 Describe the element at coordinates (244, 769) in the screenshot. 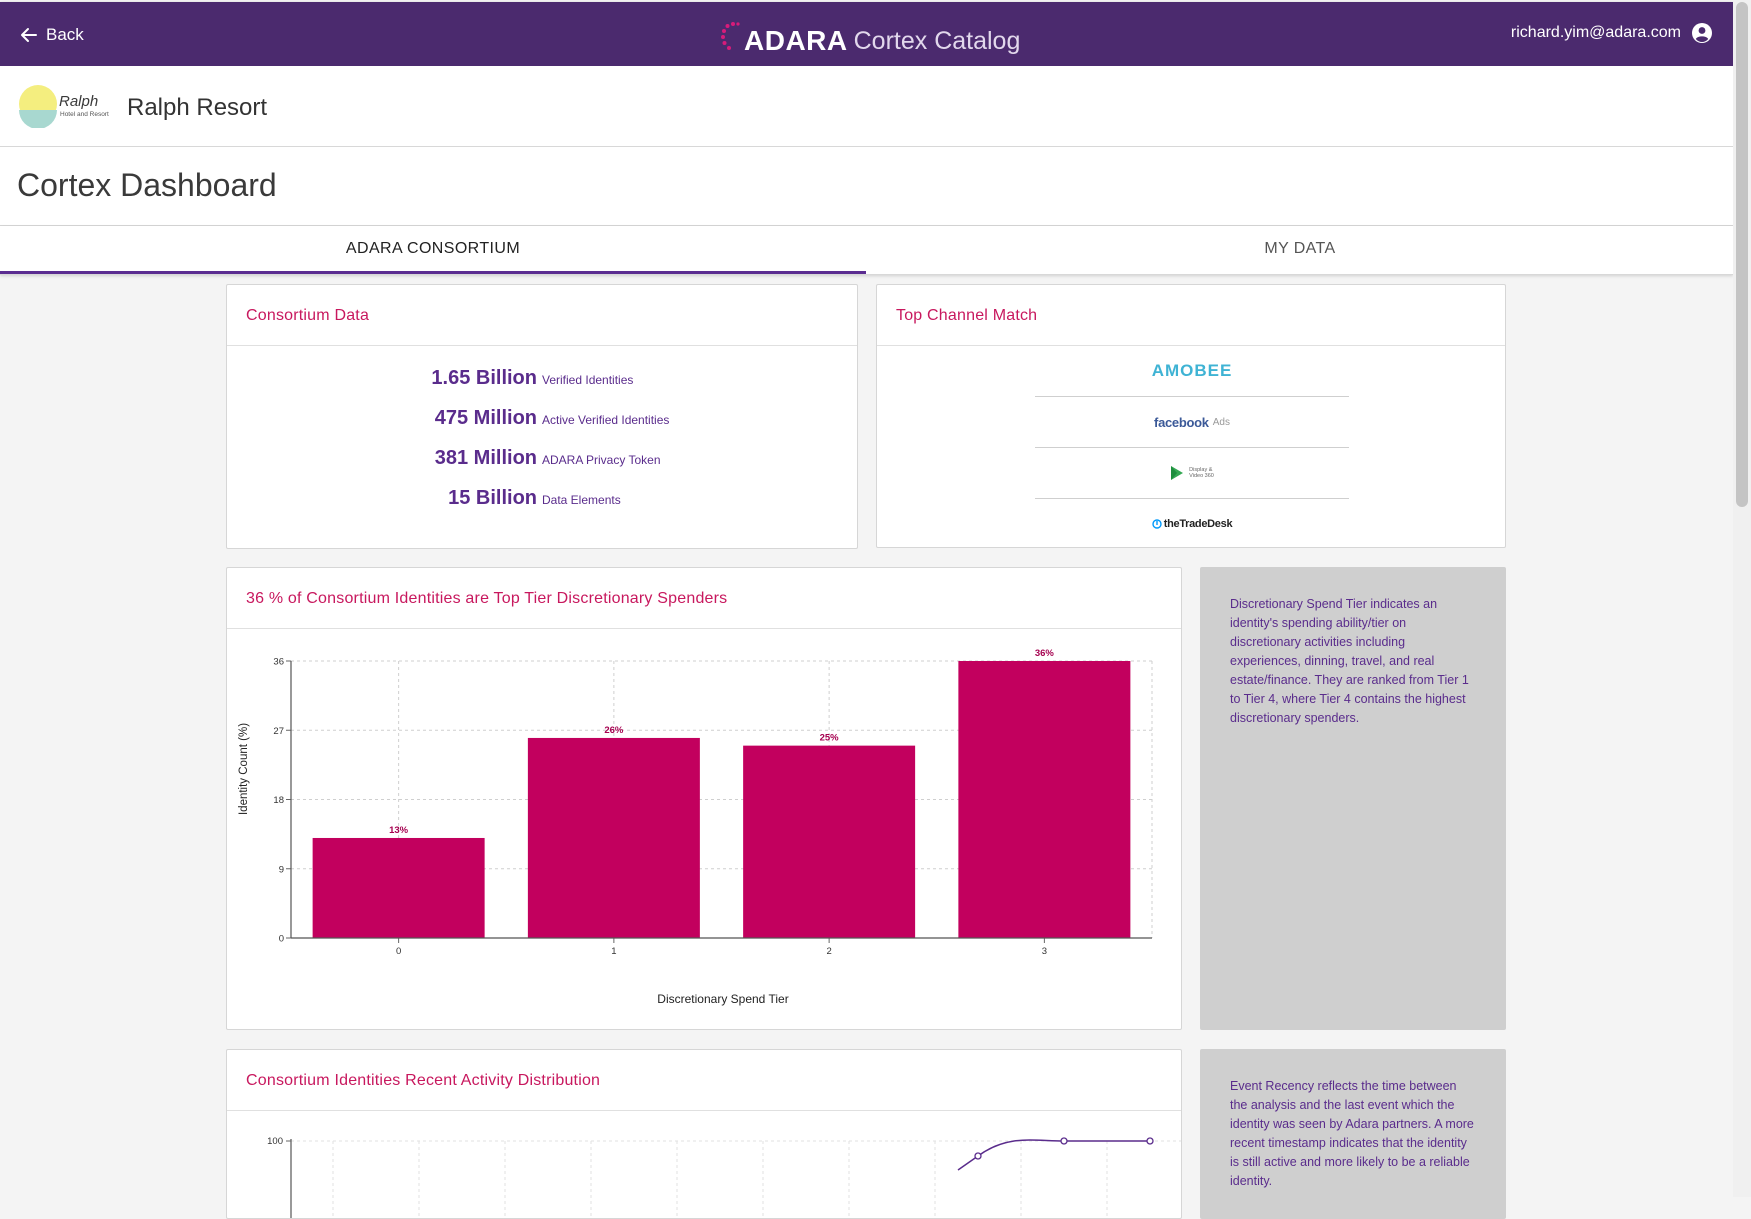

I see `y-axis-label: Identity Count (%)` at that location.